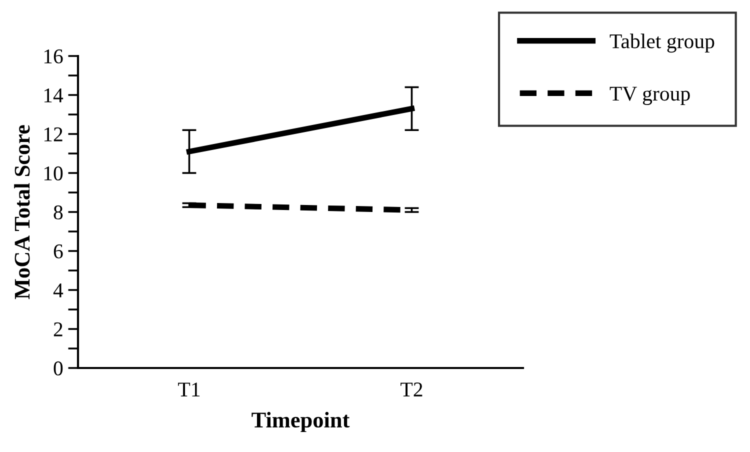  What do you see at coordinates (53, 173) in the screenshot?
I see `y-tick-label: 10` at bounding box center [53, 173].